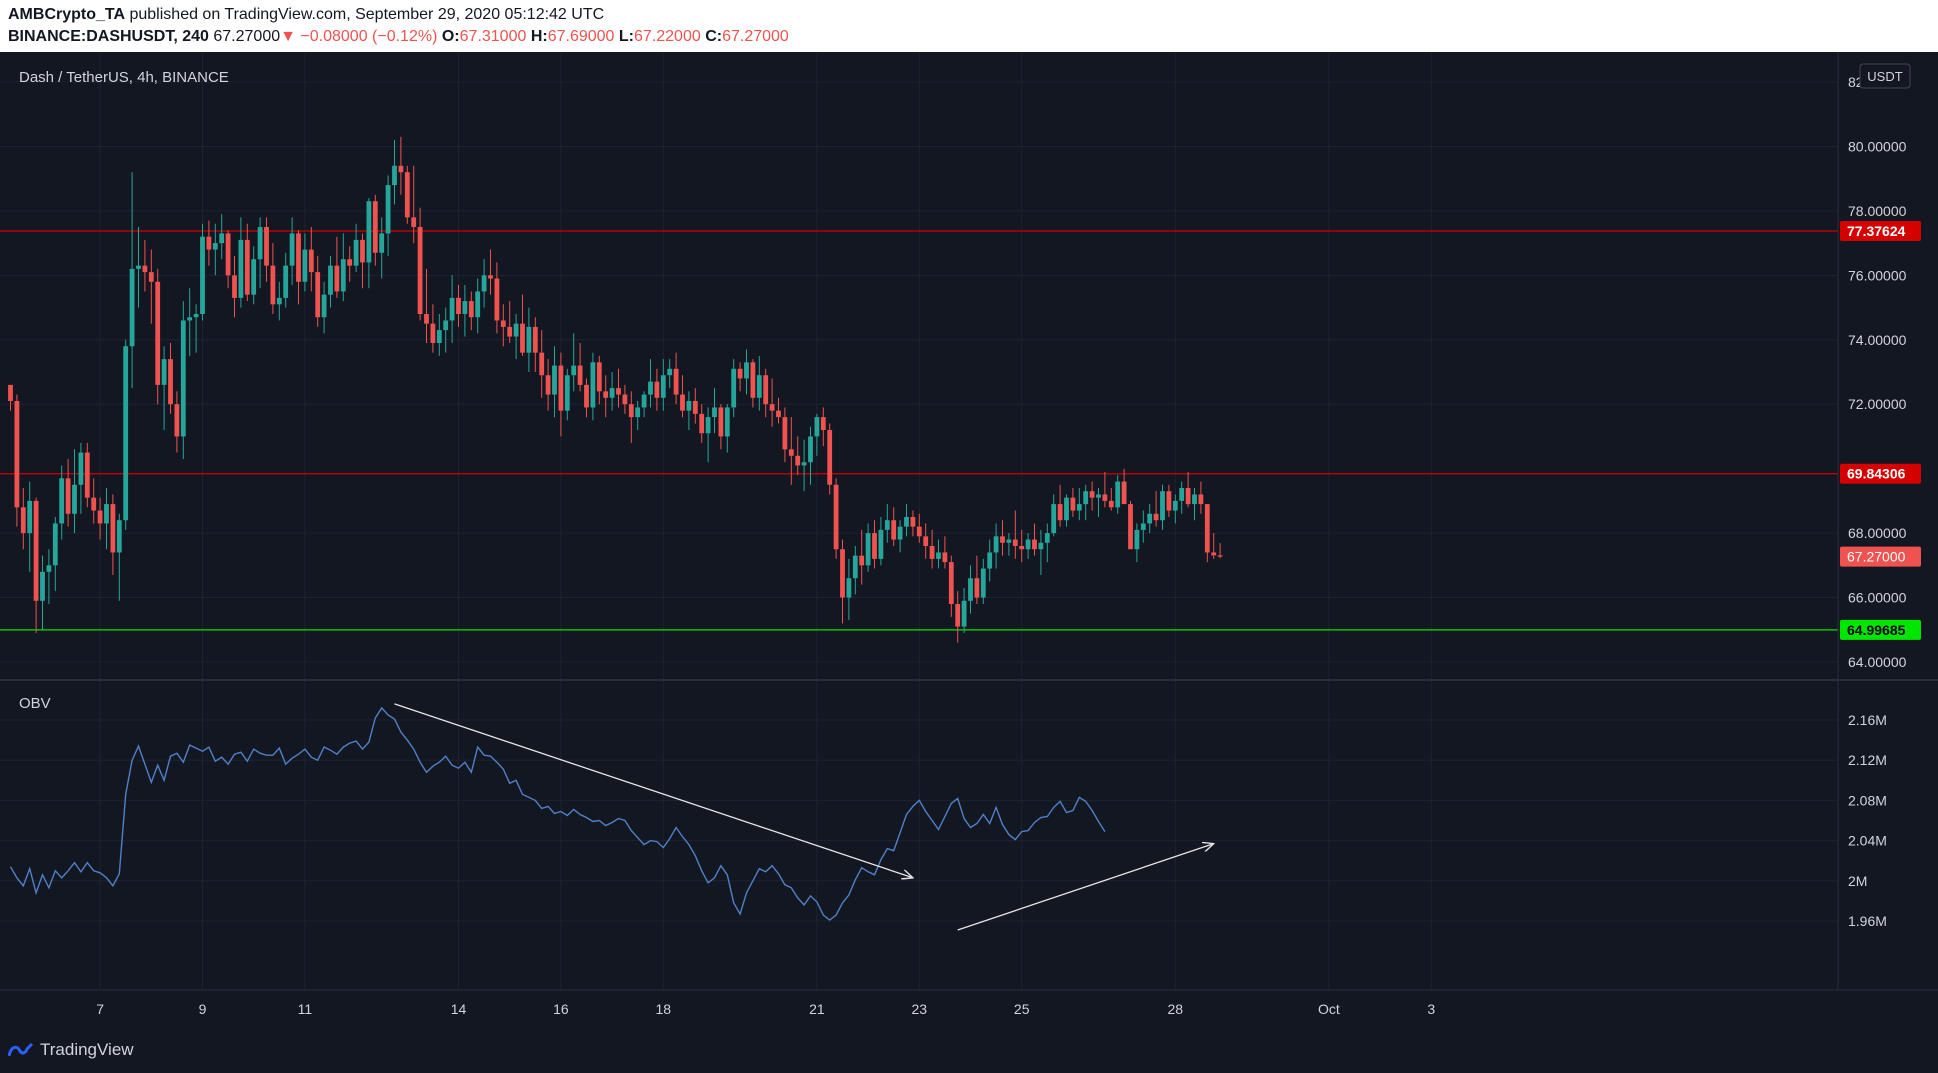 This screenshot has height=1073, width=1938. Describe the element at coordinates (67, 14) in the screenshot. I see `publisher-name: AMBCrypto_TA` at that location.